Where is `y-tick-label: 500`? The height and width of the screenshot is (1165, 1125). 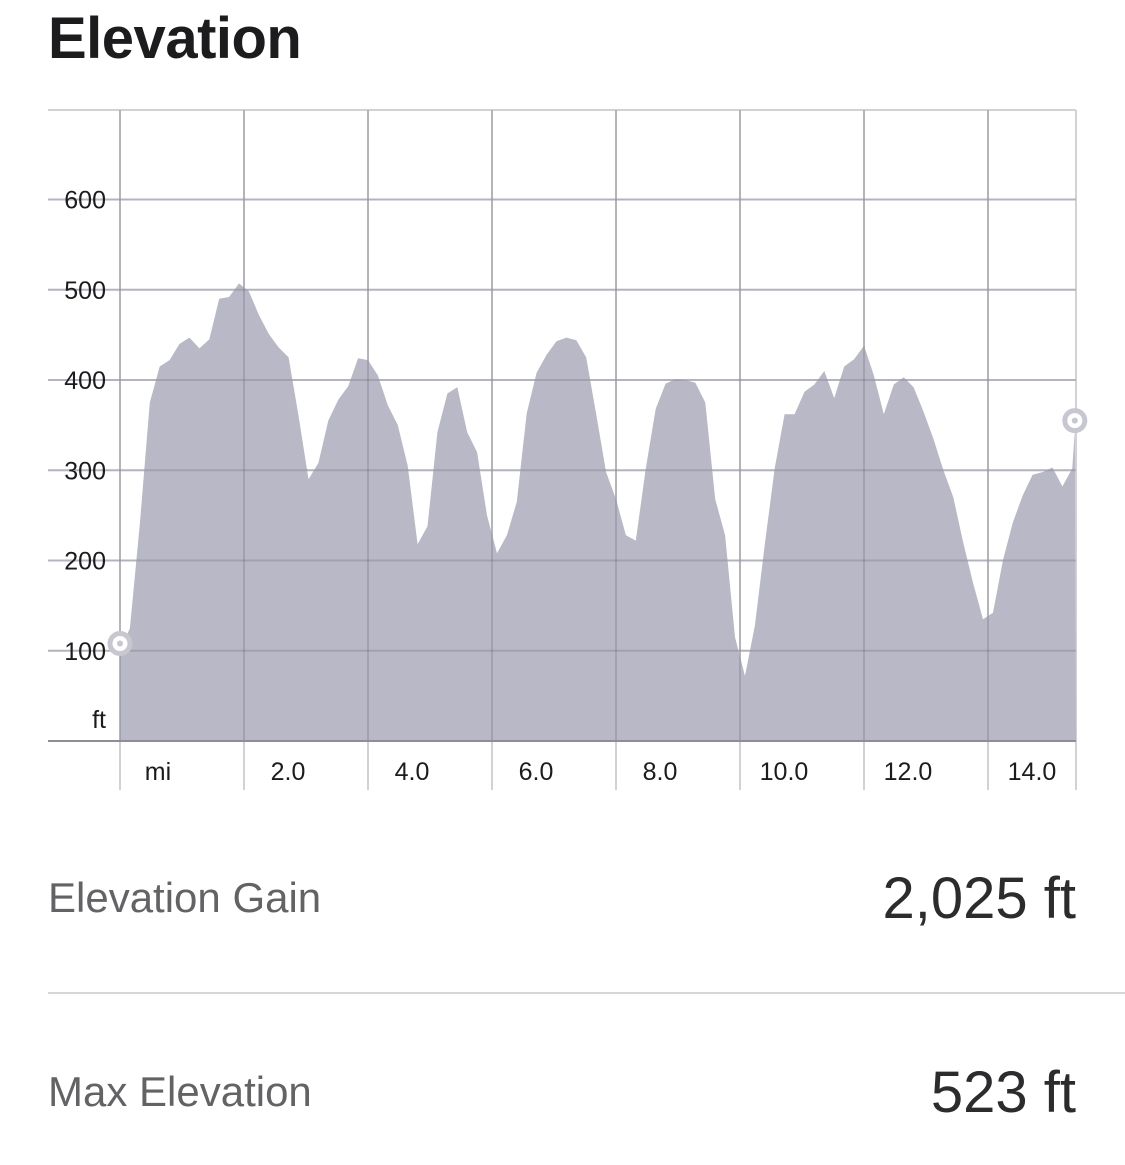 y-tick-label: 500 is located at coordinates (85, 291).